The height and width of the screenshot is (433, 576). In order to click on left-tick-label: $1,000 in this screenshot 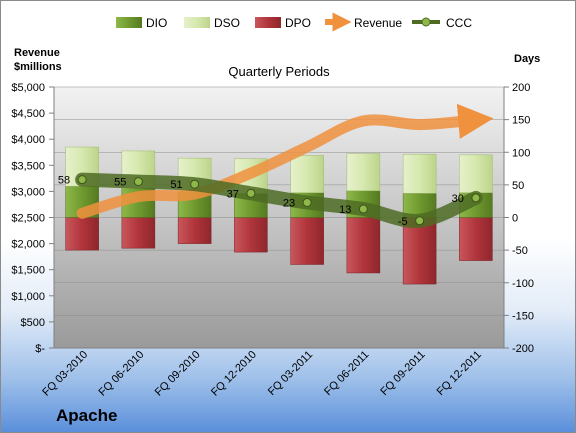, I will do `click(28, 297)`.